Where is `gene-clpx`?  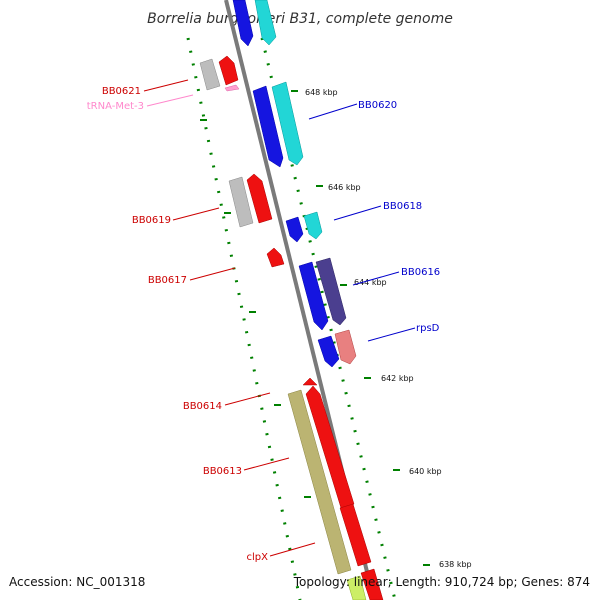 gene-clpx is located at coordinates (355, 535).